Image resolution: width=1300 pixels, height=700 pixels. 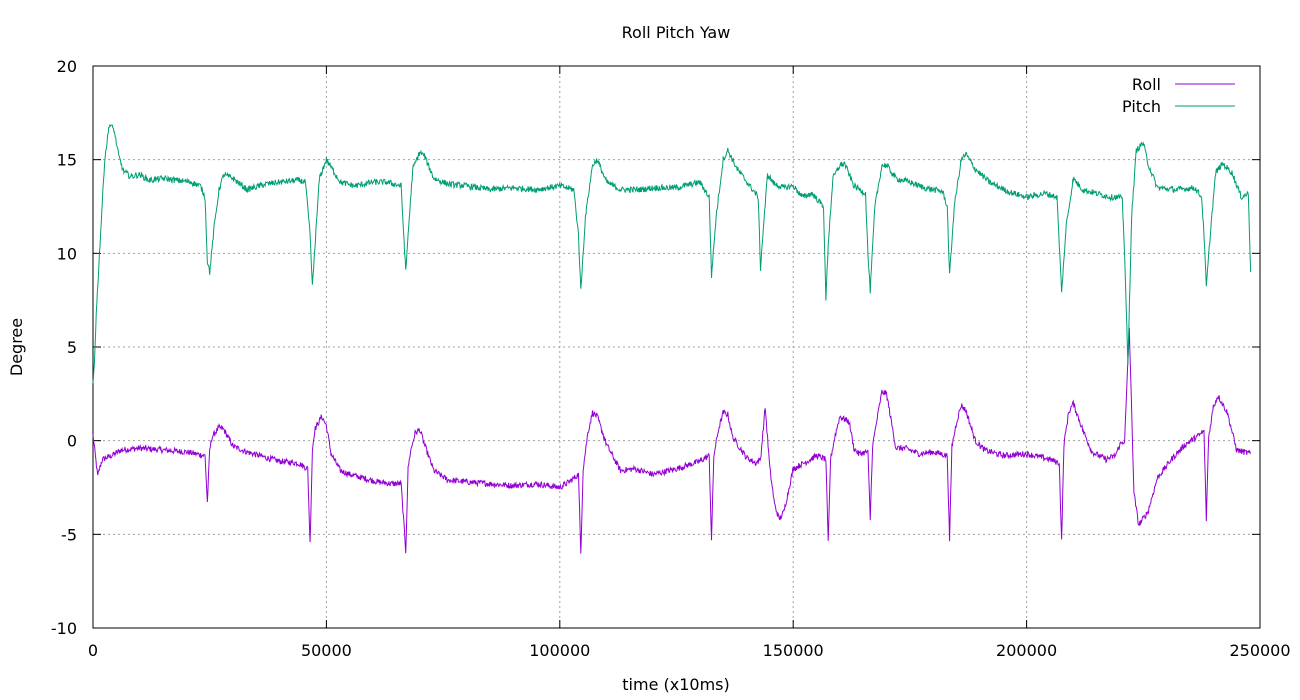 I want to click on y-tick-label: 20, so click(x=67, y=66).